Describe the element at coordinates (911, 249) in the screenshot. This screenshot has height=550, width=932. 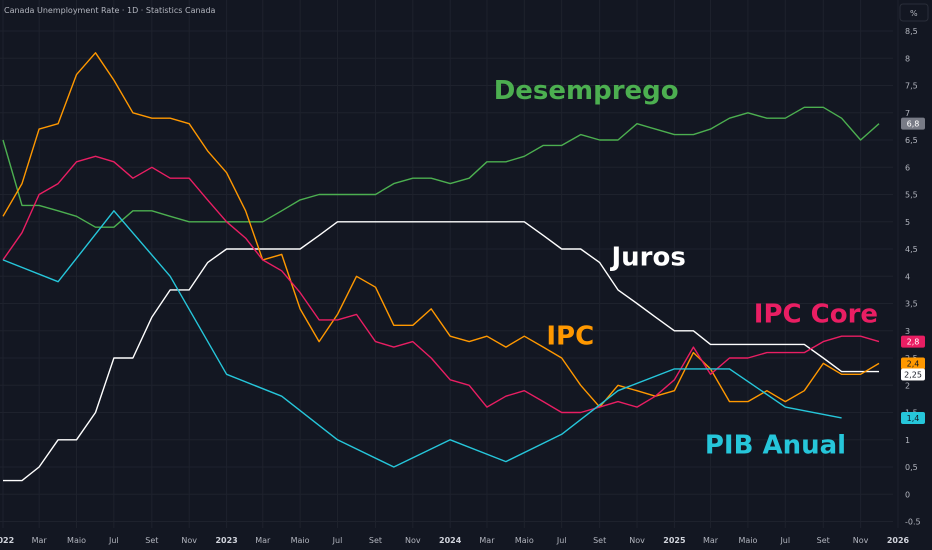
I see `y-tick-label: 4,5` at that location.